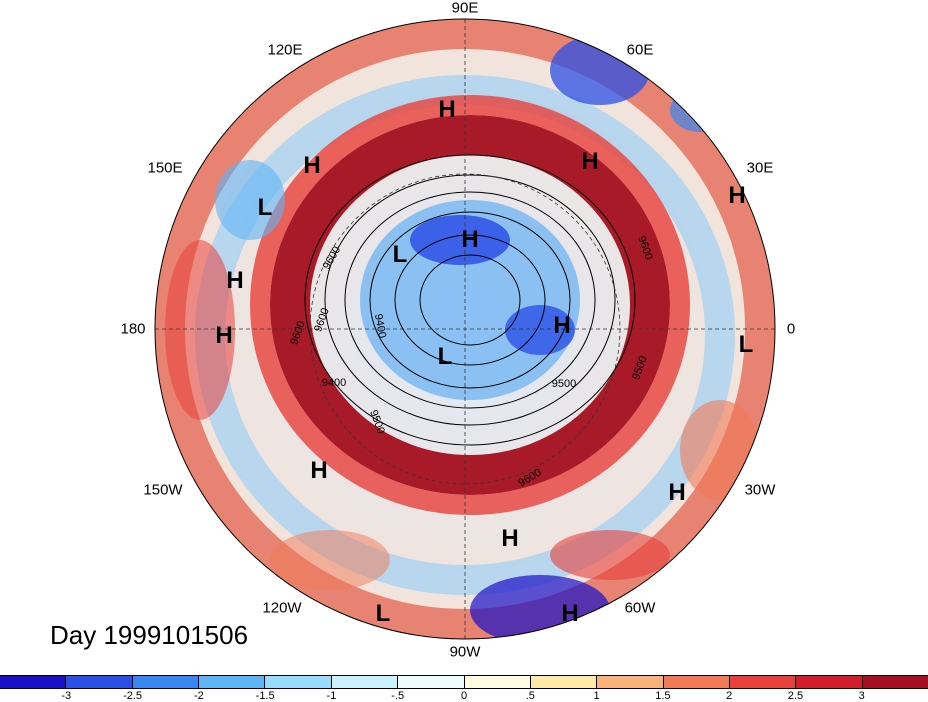 This screenshot has width=928, height=702. I want to click on colorbar-tick-label: -3, so click(66, 696).